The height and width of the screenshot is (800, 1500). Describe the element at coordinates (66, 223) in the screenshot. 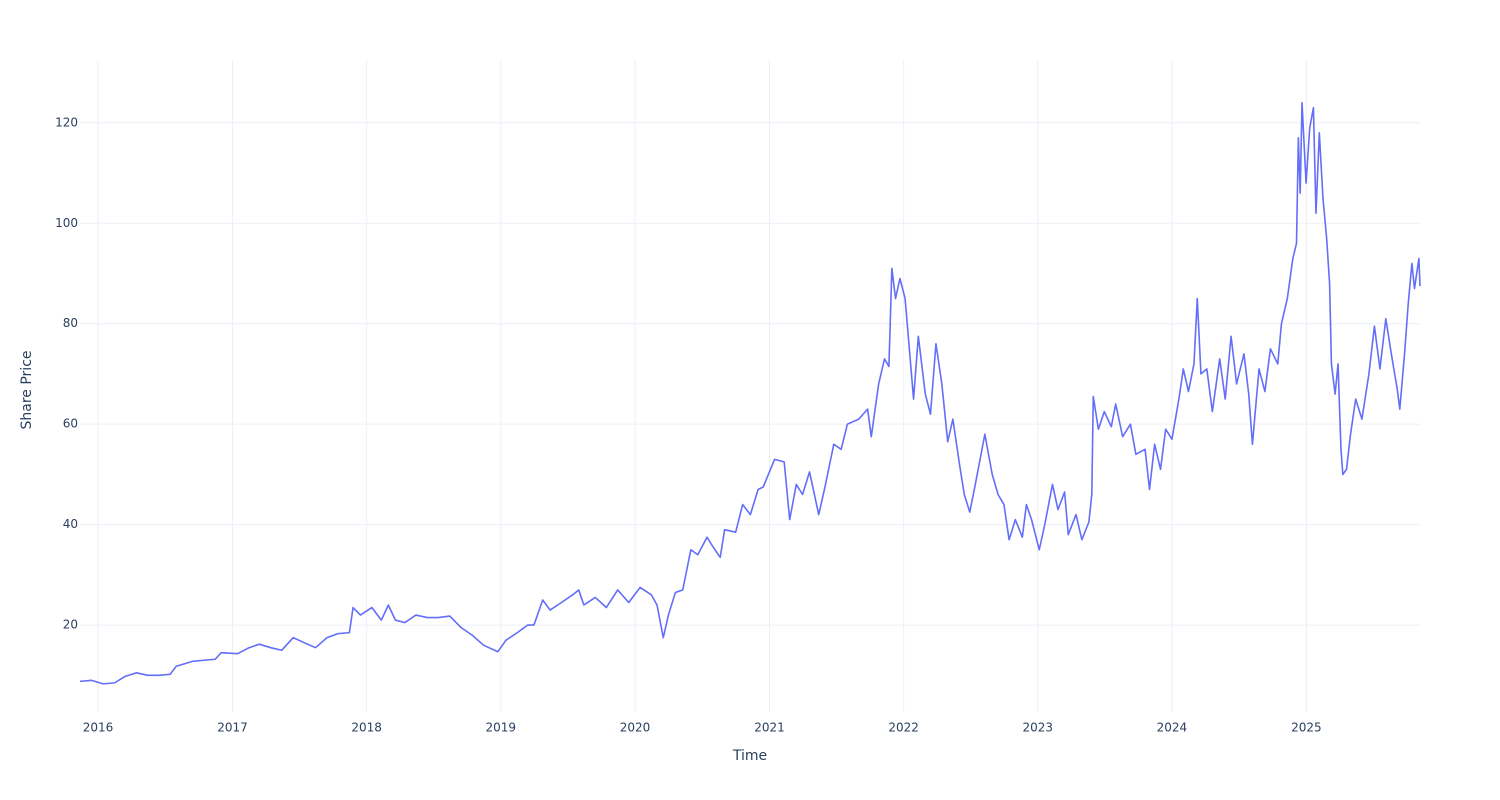

I see `y-tick-label: 100` at that location.